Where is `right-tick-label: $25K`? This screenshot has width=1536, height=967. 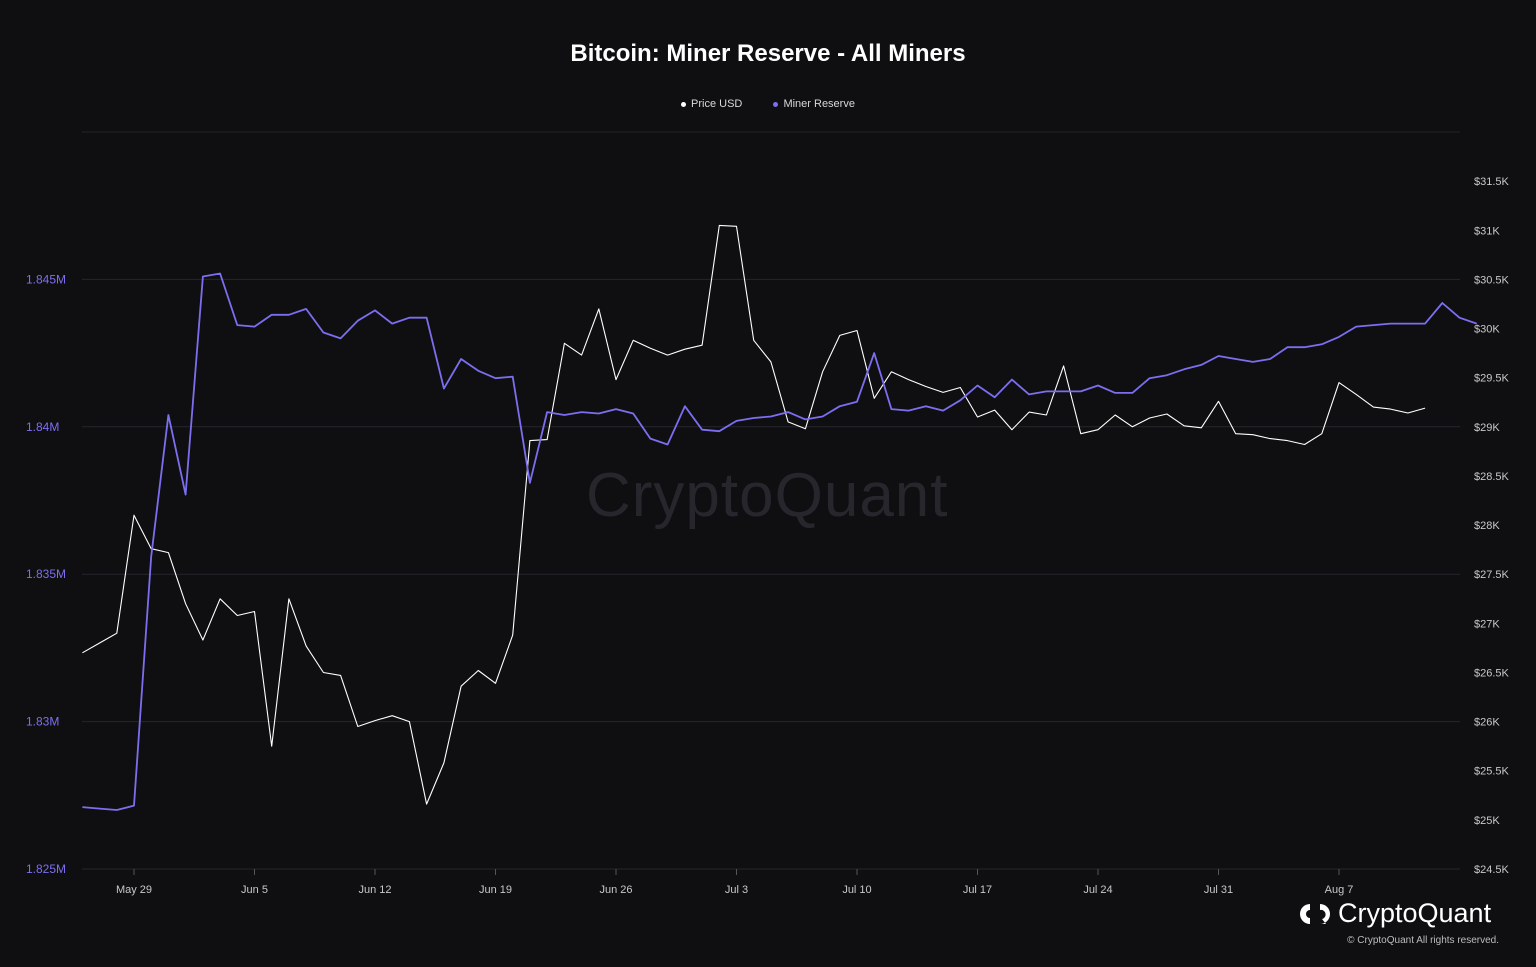
right-tick-label: $25K is located at coordinates (1487, 821).